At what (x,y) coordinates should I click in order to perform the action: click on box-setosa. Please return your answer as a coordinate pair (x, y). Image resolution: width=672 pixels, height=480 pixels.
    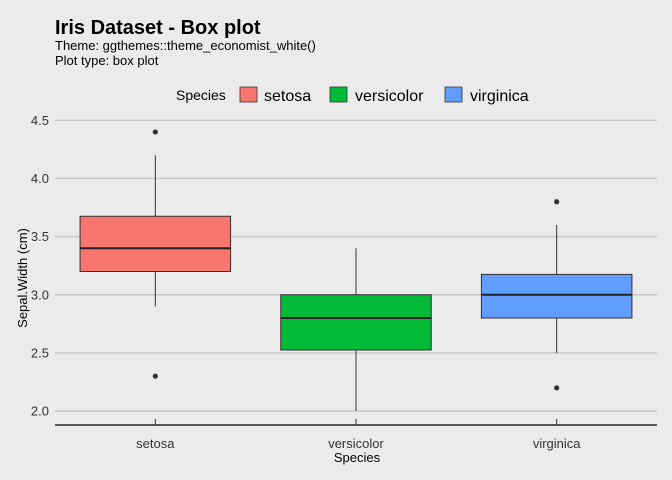
    Looking at the image, I should click on (155, 244).